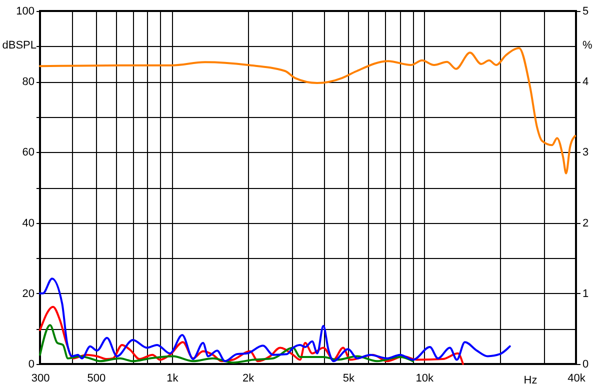 This screenshot has width=597, height=391. I want to click on y-axis-title: dBSPL, so click(19, 46).